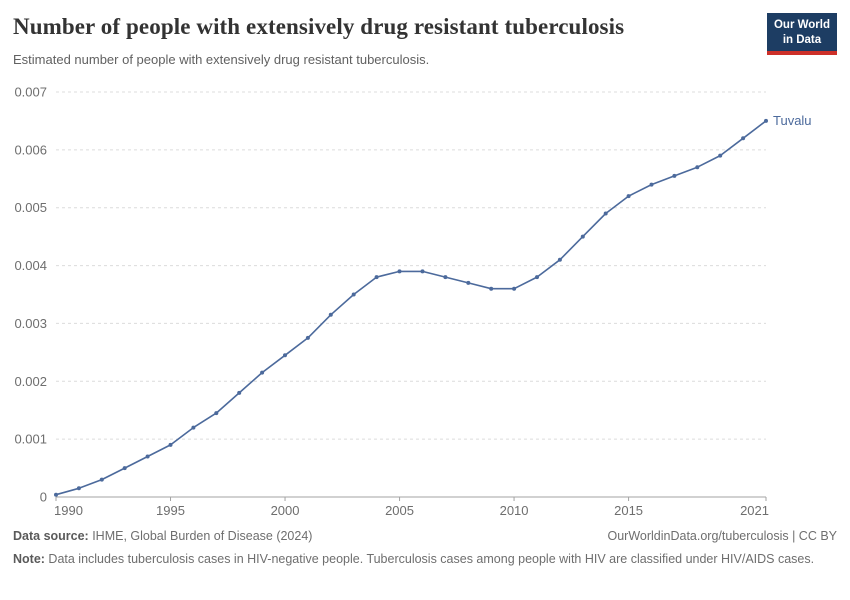  What do you see at coordinates (30, 265) in the screenshot?
I see `y-axis-tick-label: 0.004` at bounding box center [30, 265].